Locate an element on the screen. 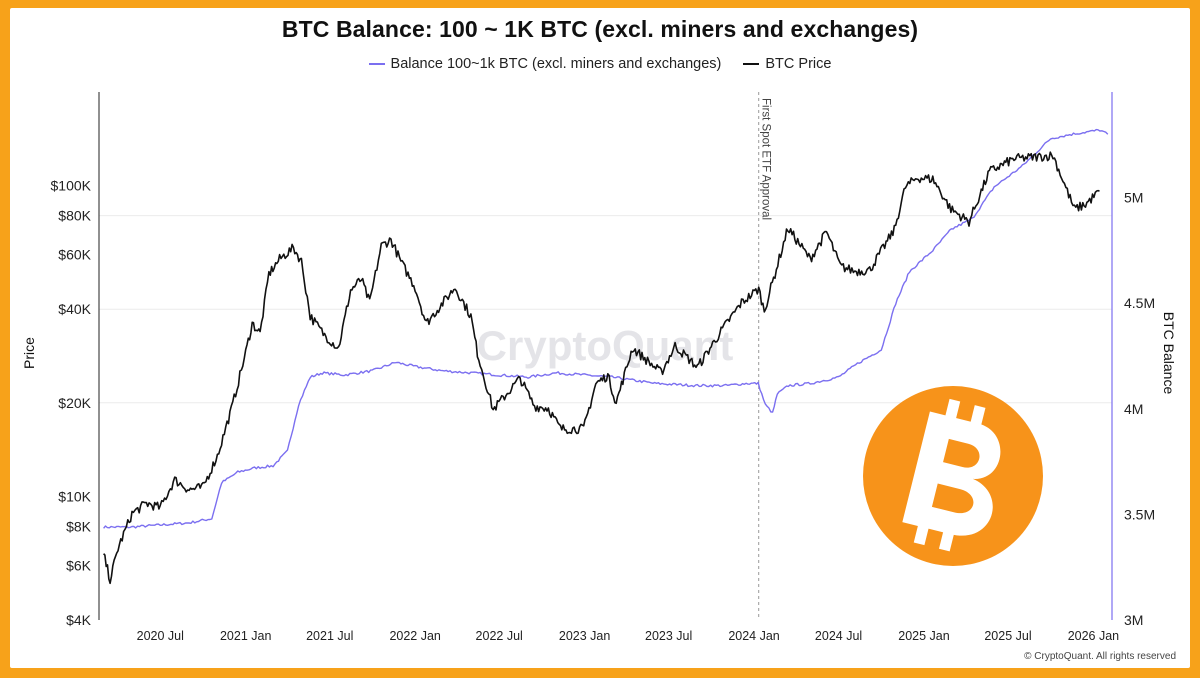  left-tick-label: $10K is located at coordinates (74, 496).